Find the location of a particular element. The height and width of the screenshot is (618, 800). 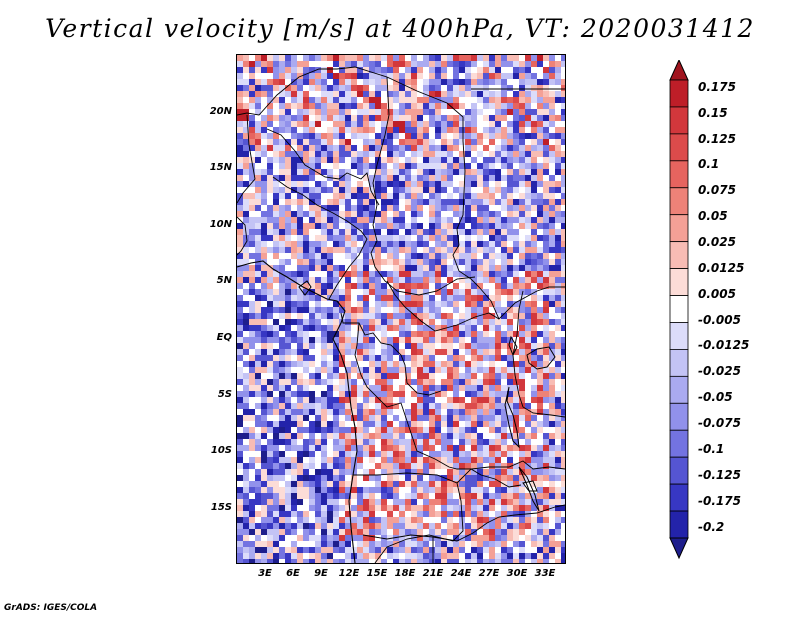

colorbar-label: -0.2 is located at coordinates (711, 527).